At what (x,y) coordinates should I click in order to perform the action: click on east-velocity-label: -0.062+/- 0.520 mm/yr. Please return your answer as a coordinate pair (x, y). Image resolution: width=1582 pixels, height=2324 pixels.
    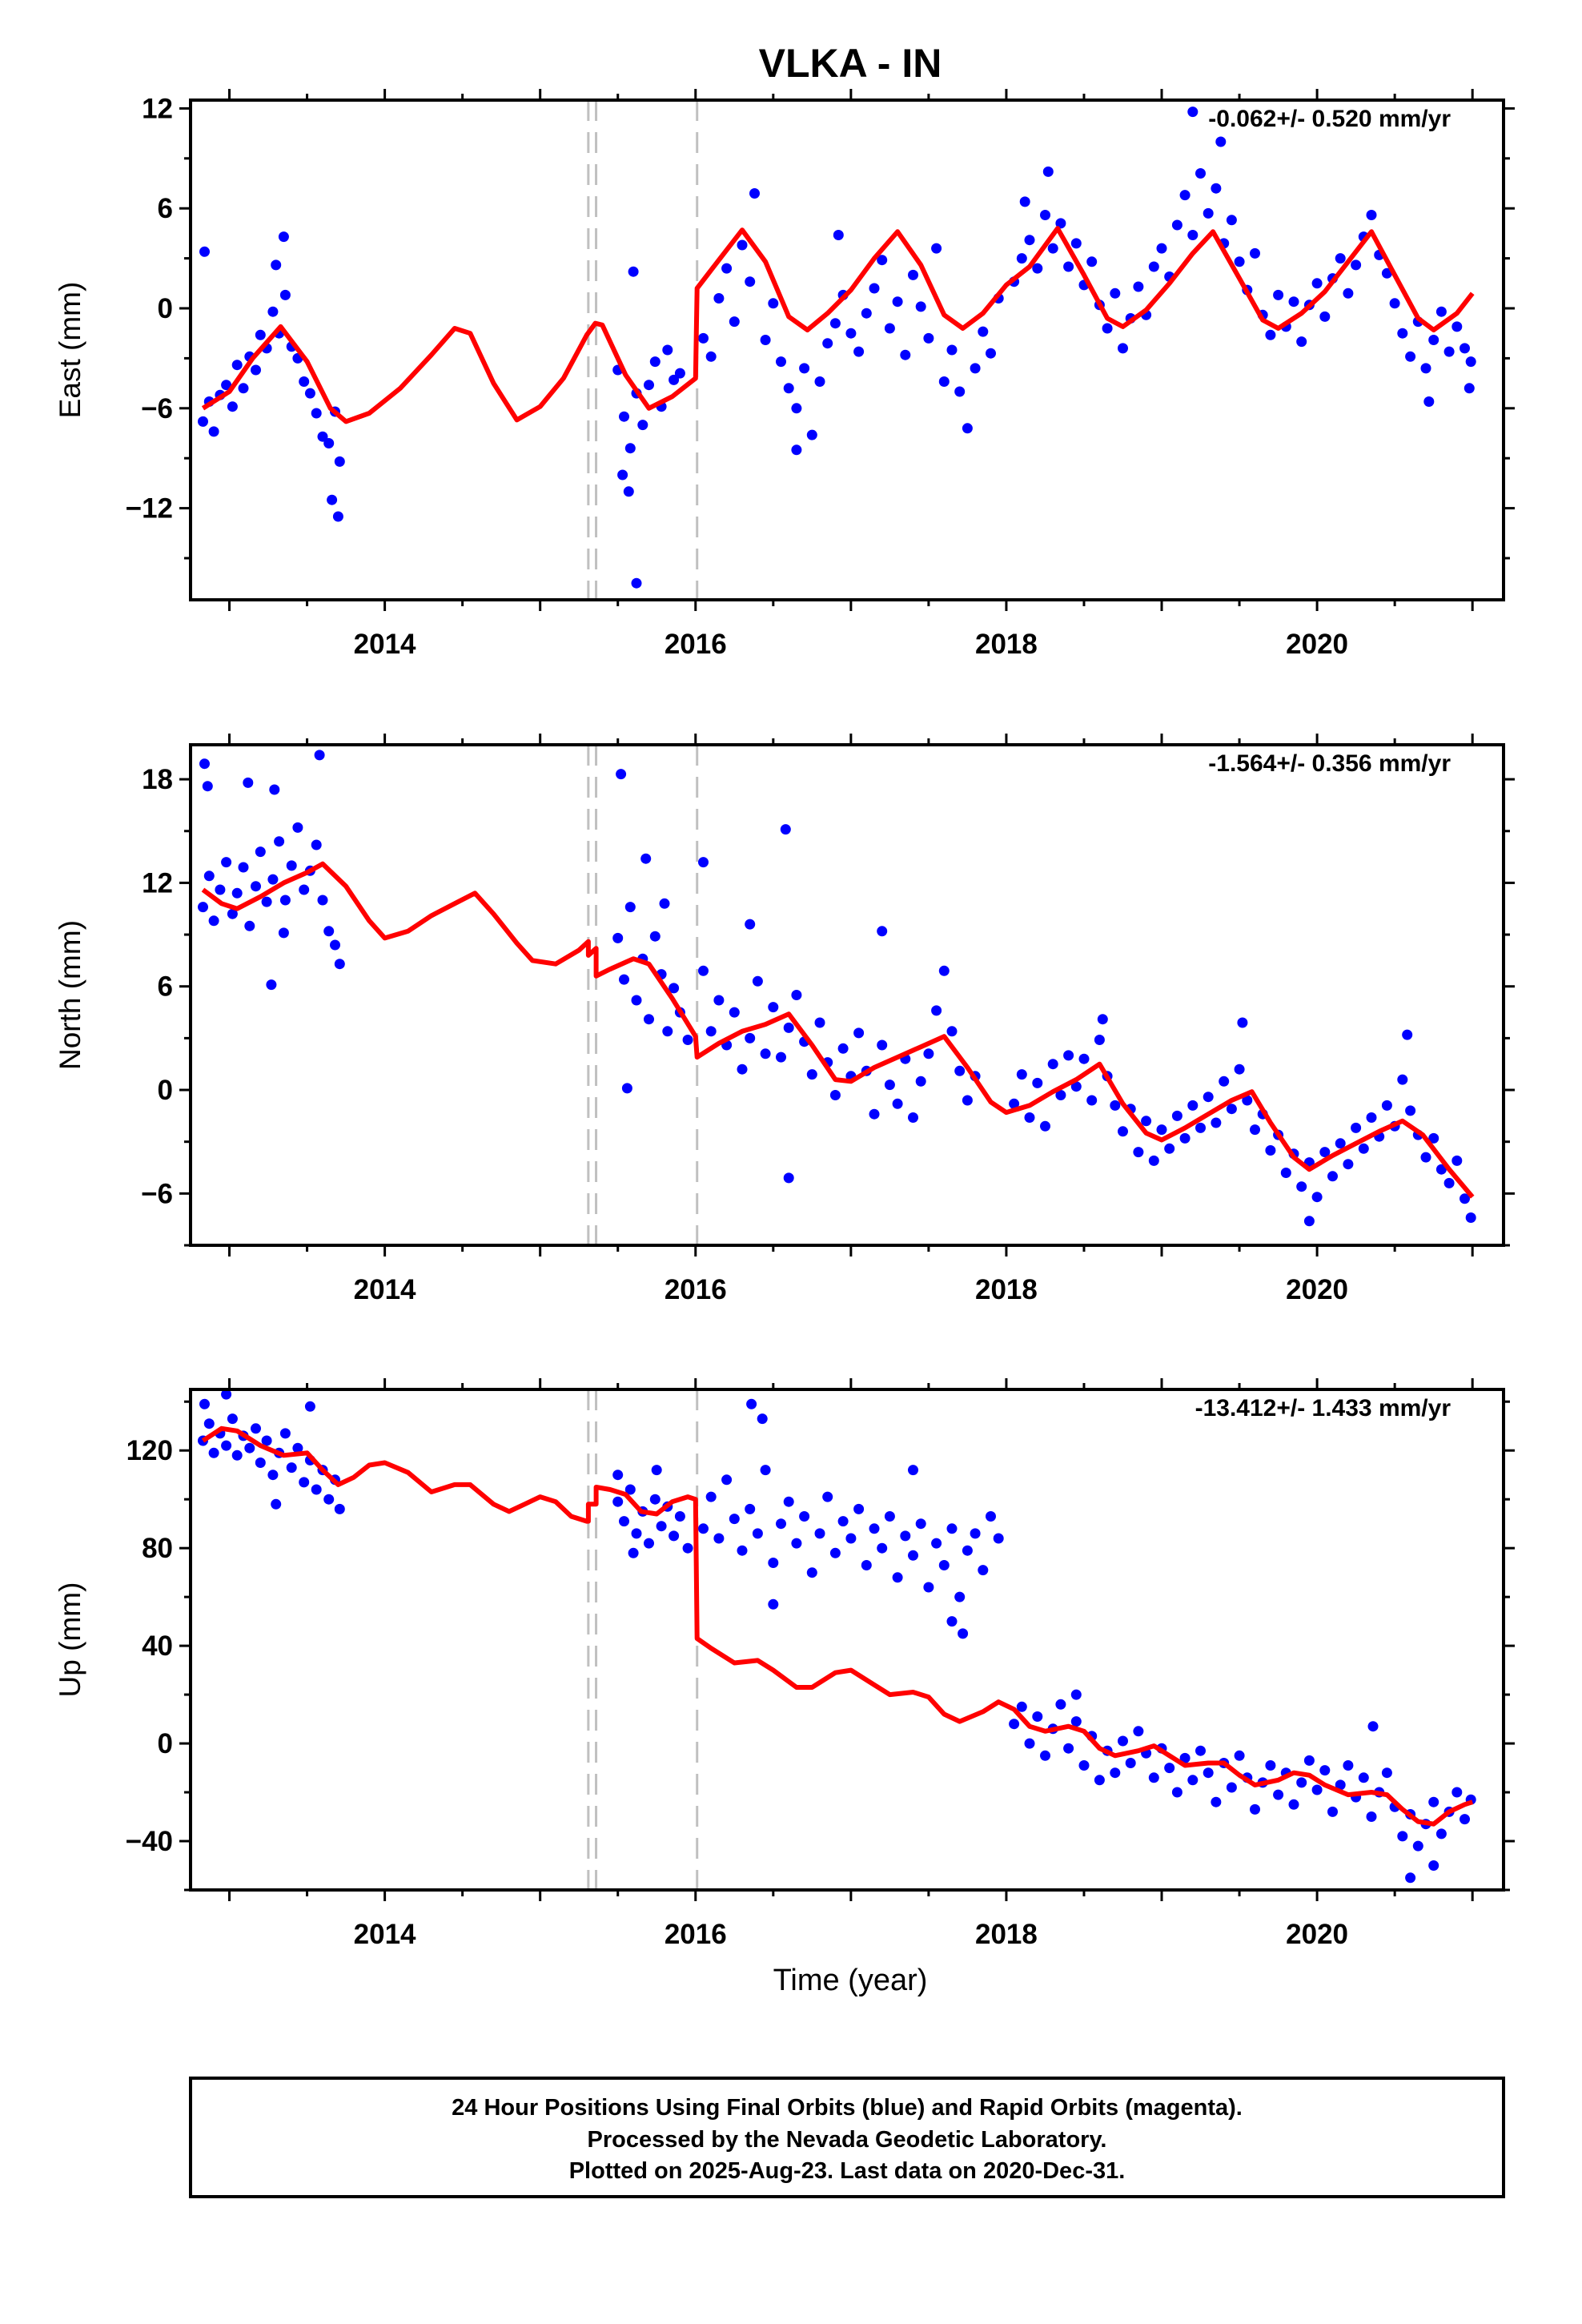
    Looking at the image, I should click on (1329, 119).